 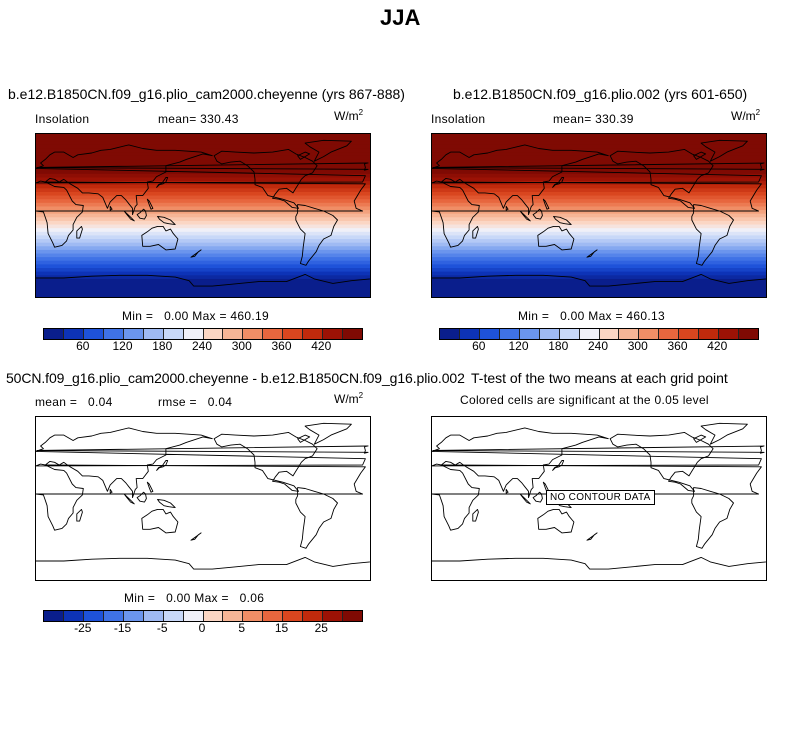 I want to click on panel-3-map-svg, so click(x=203, y=496).